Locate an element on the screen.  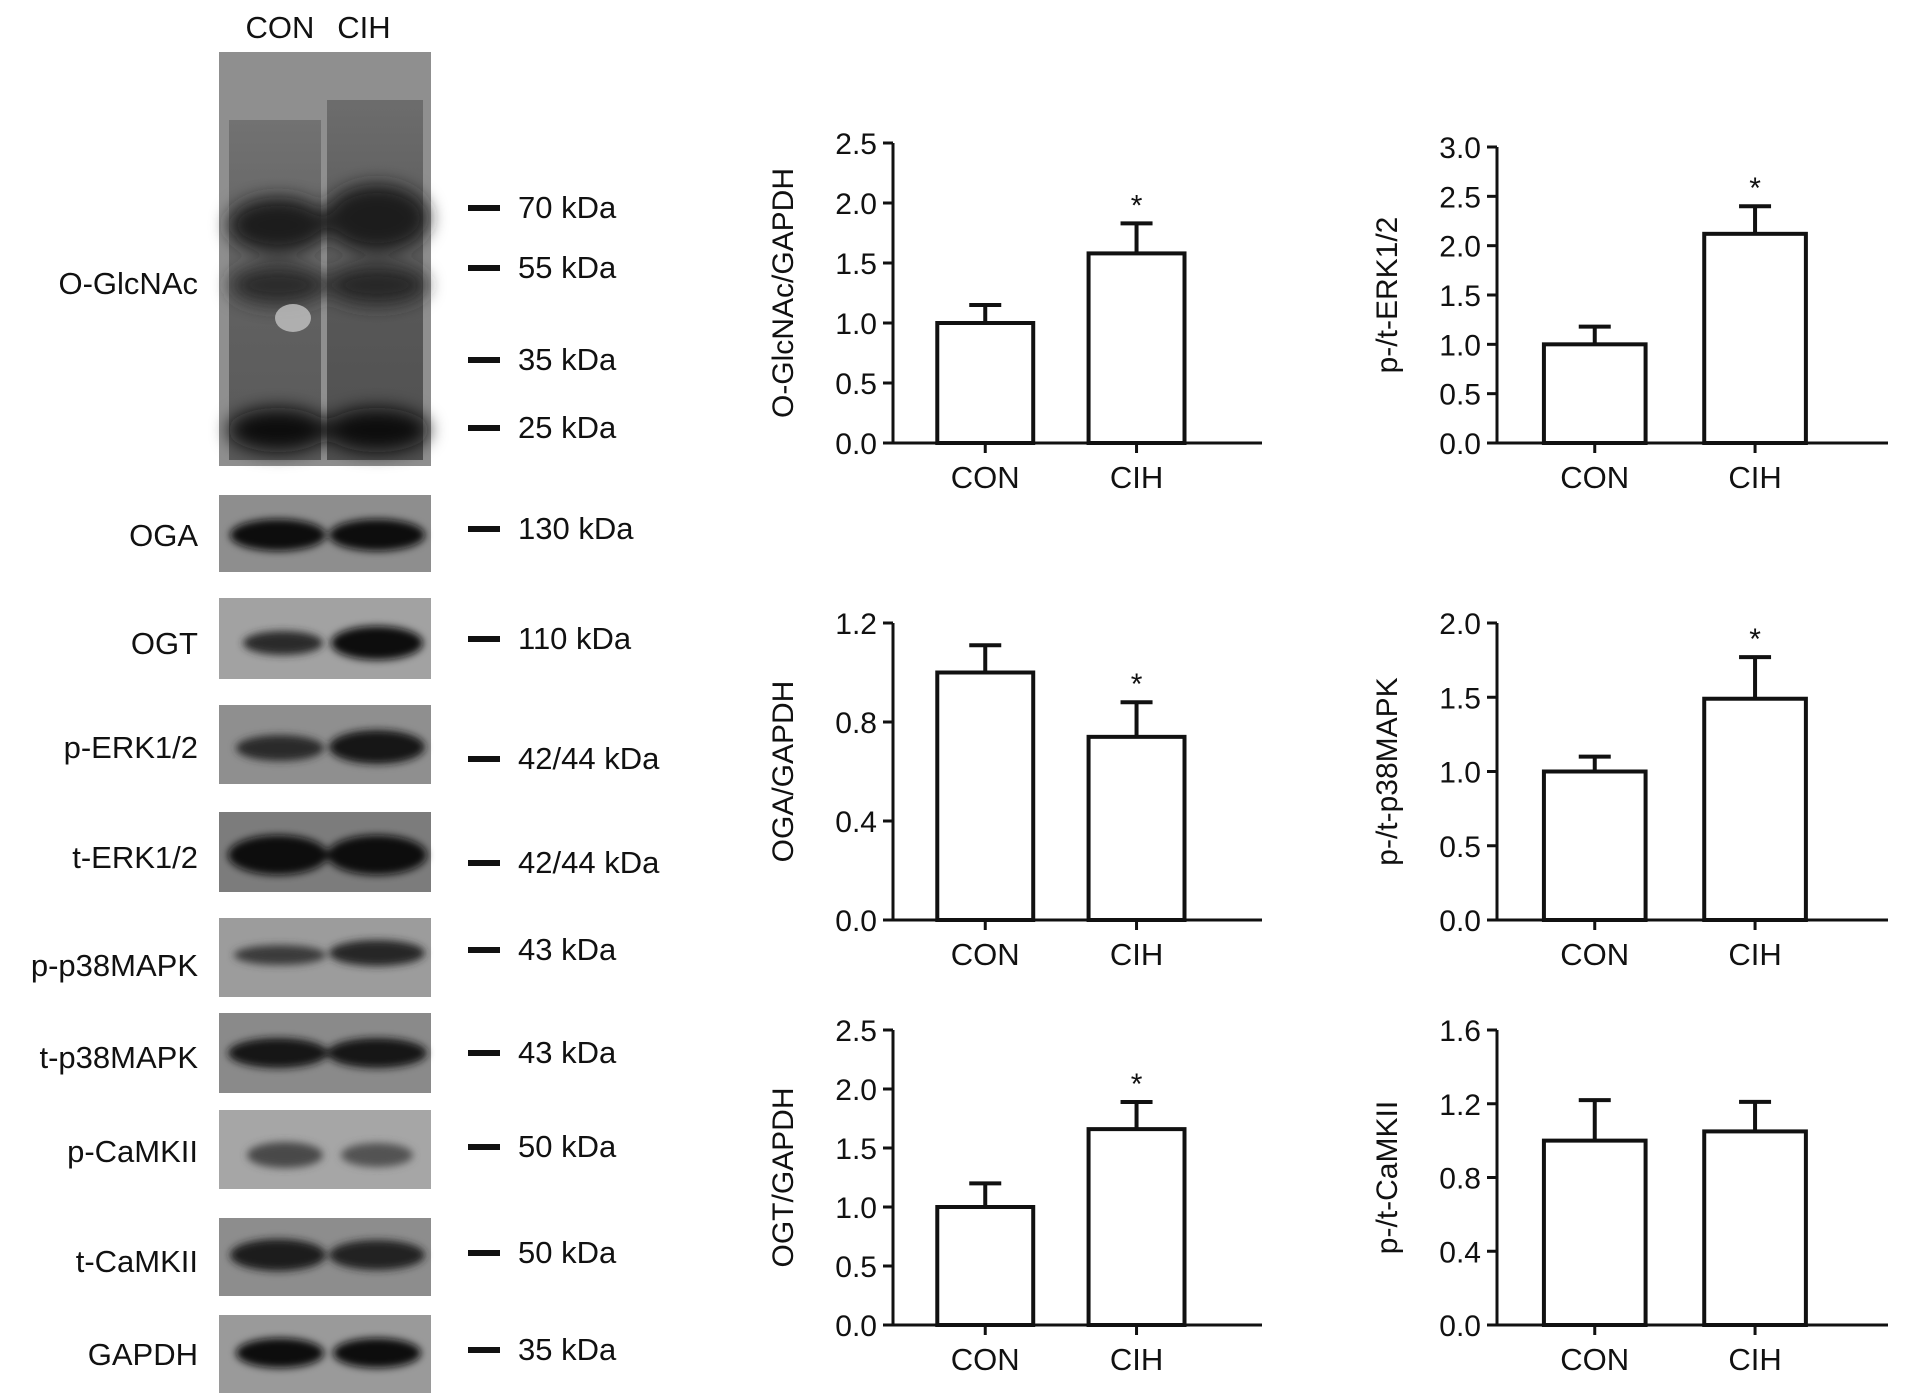
blot-panel-t-p38: t-p38MAPK 43 kDa is located at coordinates (328, 1053).